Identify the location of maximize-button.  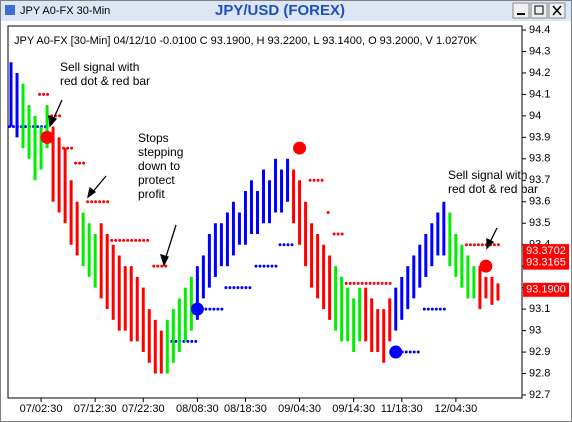
(539, 10).